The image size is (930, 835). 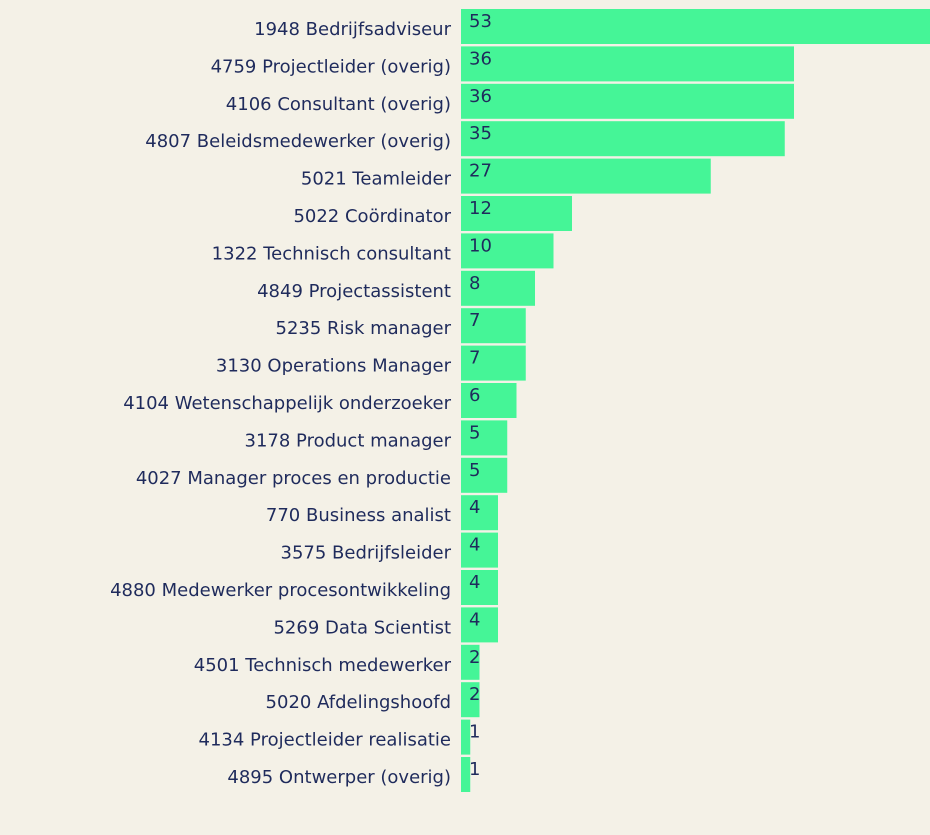 What do you see at coordinates (298, 141) in the screenshot?
I see `category-label: 4807 Beleidsmedewerker (overig)` at bounding box center [298, 141].